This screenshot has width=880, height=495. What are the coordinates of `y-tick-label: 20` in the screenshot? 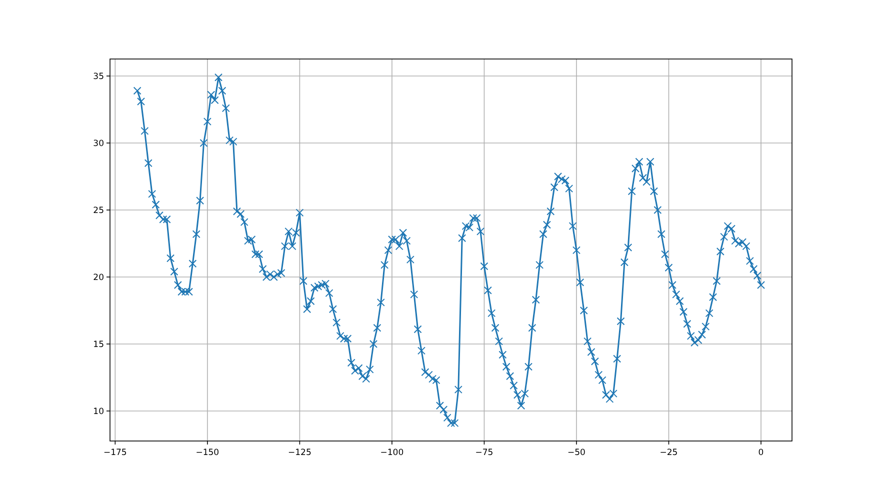 It's located at (98, 278).